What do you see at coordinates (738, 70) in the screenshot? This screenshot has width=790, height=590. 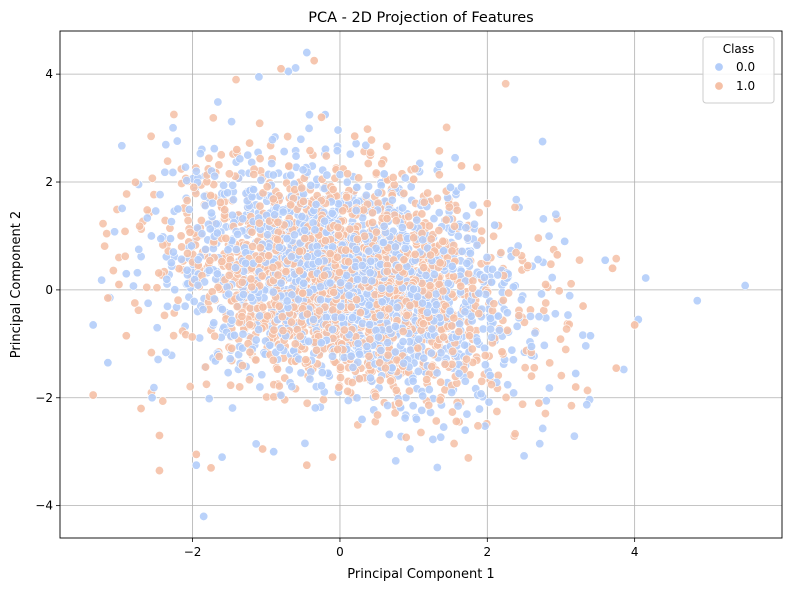 I see `legend: Class 0.0 1.0` at bounding box center [738, 70].